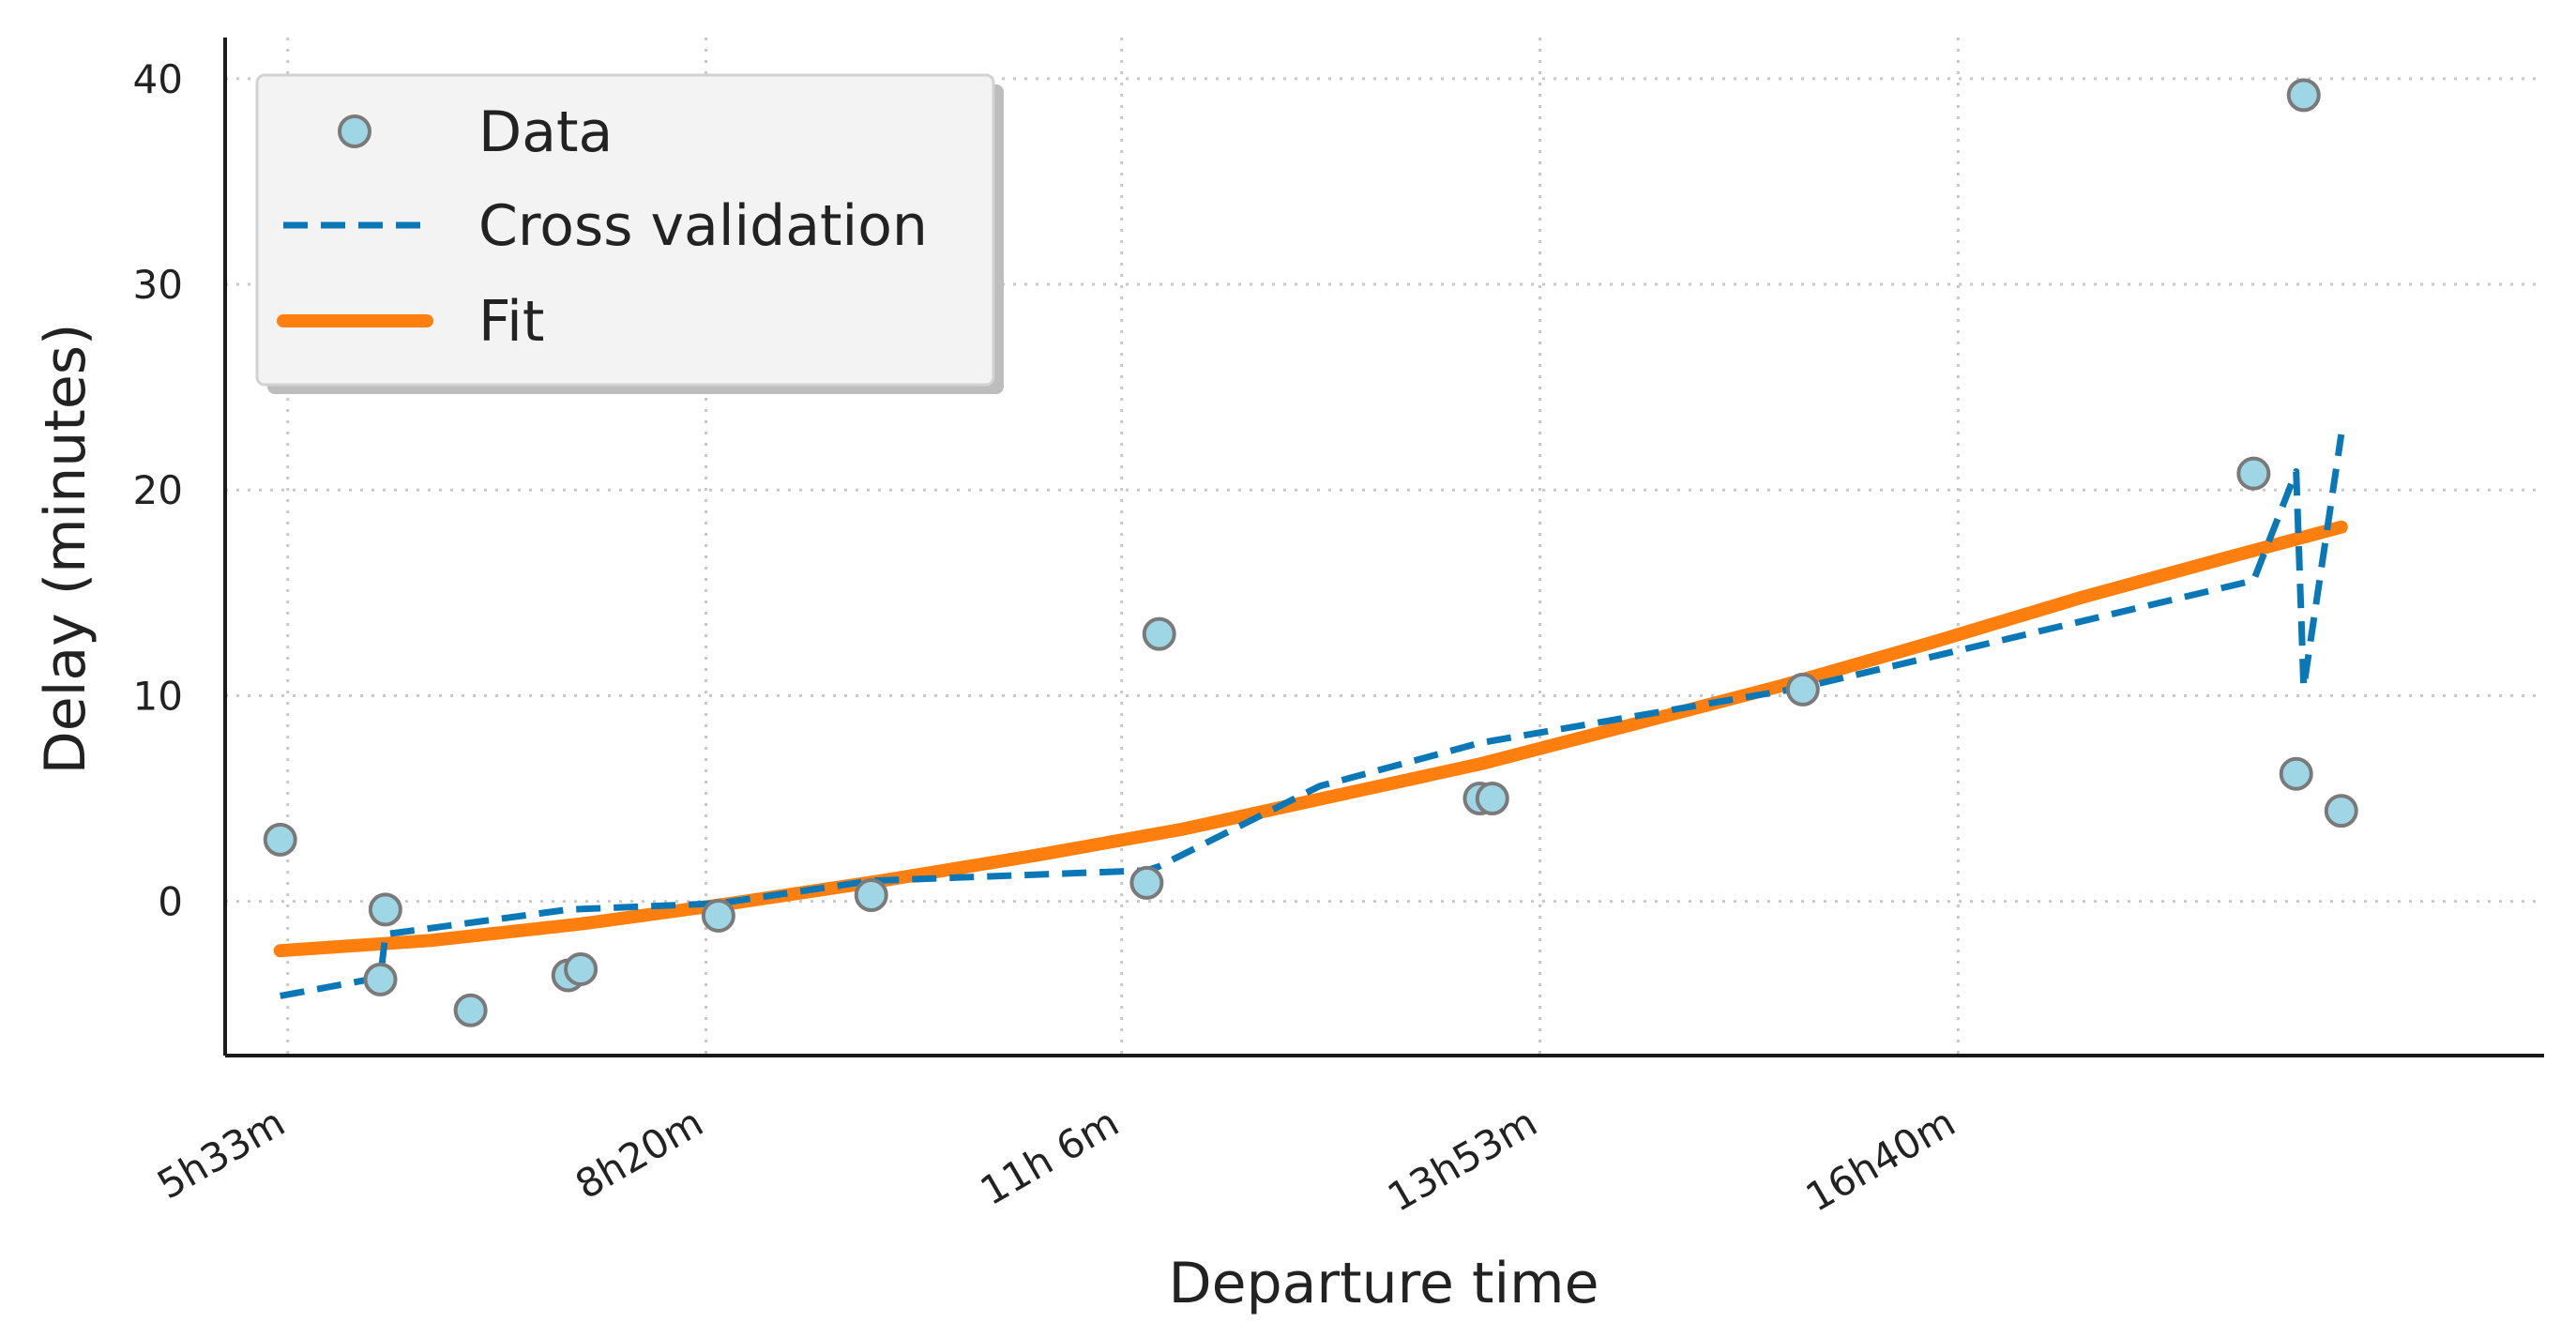 The width and height of the screenshot is (2576, 1338). I want to click on y-tick-label: 10, so click(158, 696).